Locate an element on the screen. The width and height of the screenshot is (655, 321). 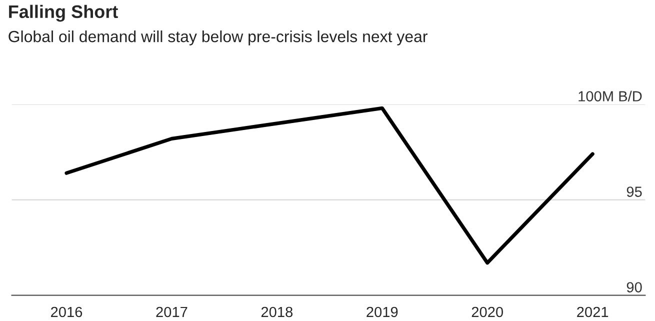
y-tick-label: 90 is located at coordinates (634, 287).